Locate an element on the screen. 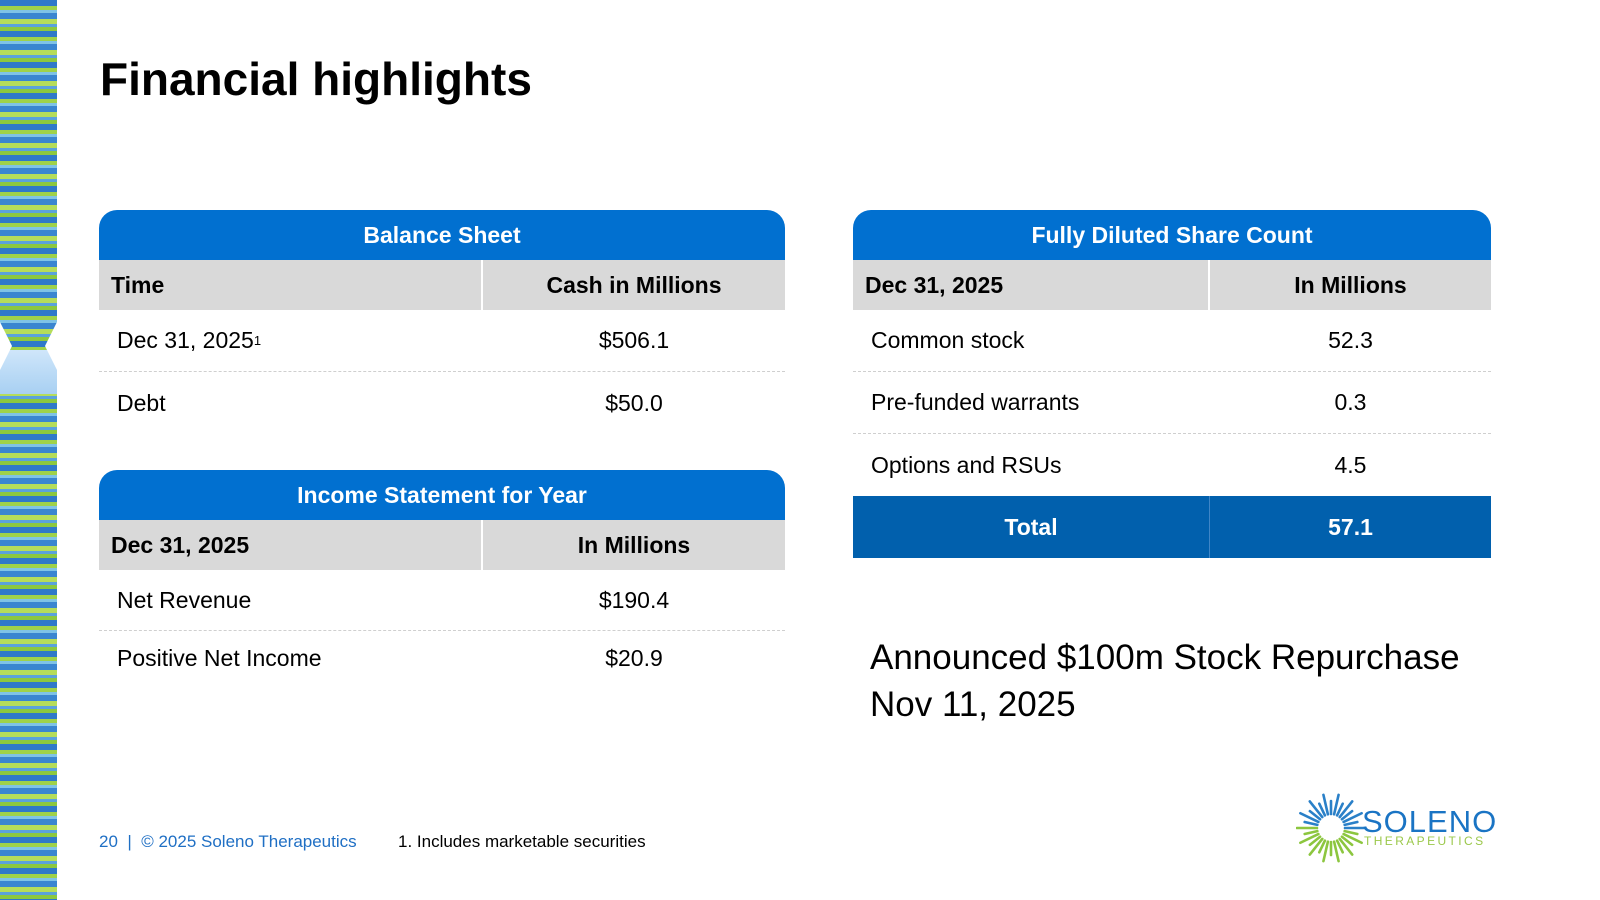 The height and width of the screenshot is (900, 1600). balance-sheet-header: Balance Sheet is located at coordinates (442, 235).